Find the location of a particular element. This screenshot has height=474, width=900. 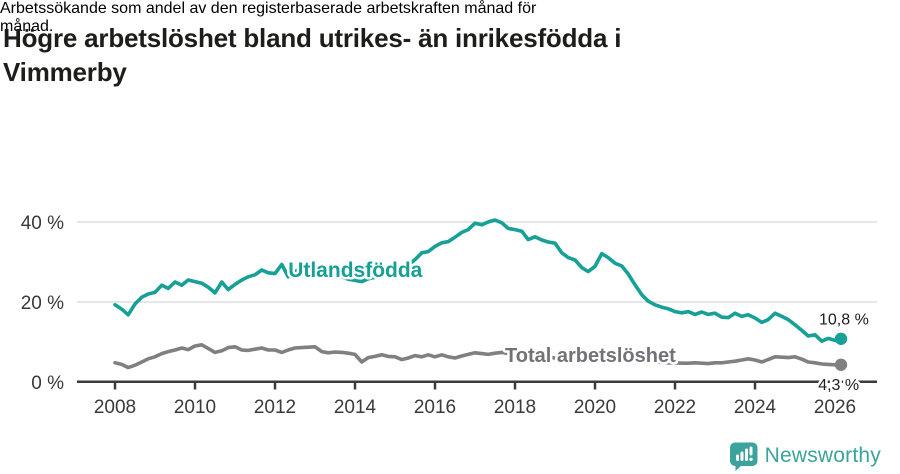

title-line-2: Vimmerby is located at coordinates (65, 72).